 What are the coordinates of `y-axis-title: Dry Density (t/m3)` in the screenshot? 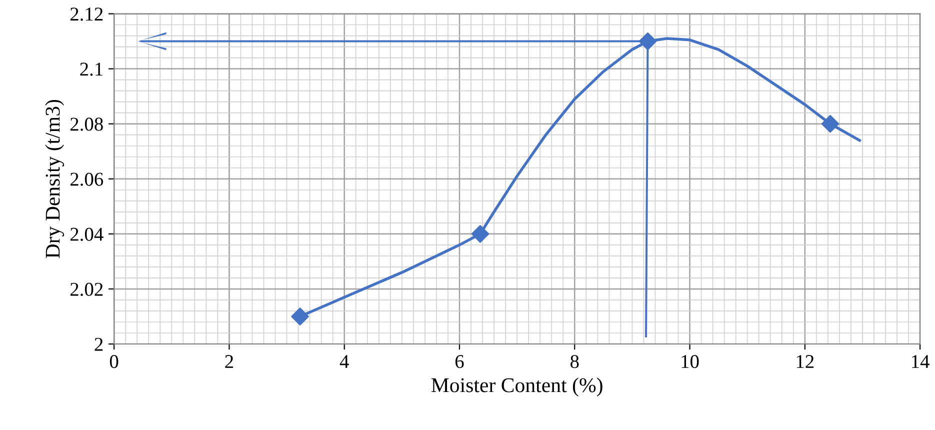 It's located at (54, 179).